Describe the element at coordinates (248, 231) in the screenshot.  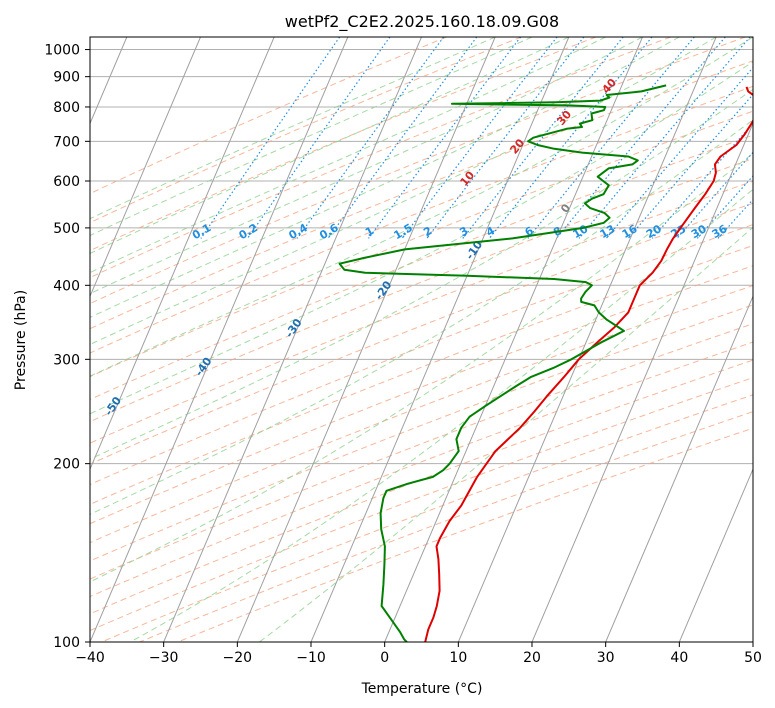
I see `mixing-ratio-label: 0.2` at that location.